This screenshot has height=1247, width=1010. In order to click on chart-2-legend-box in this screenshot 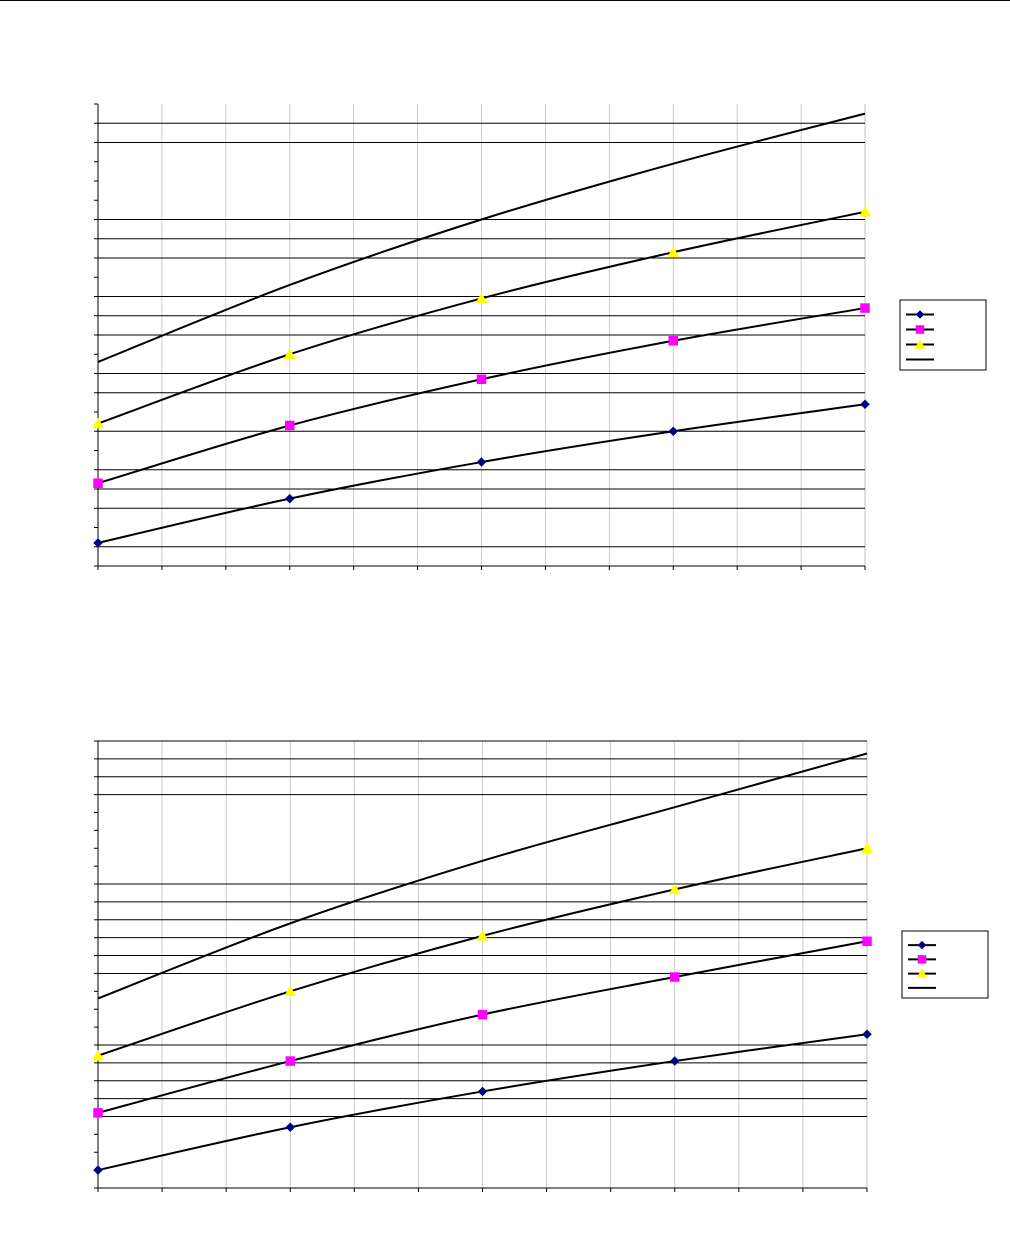, I will do `click(945, 964)`.